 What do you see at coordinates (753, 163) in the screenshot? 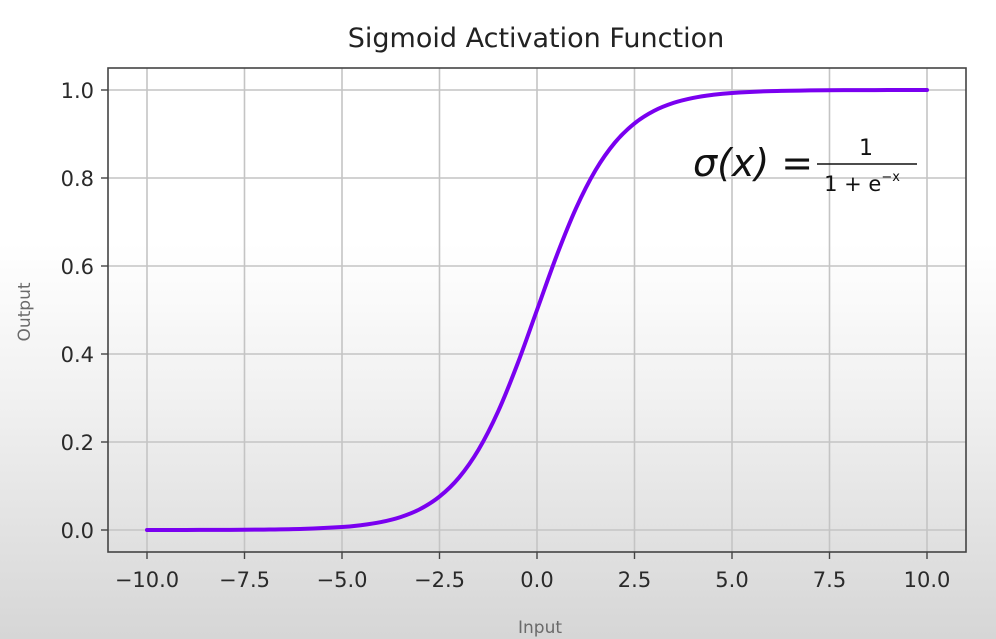
I see `formula-lhs: σ(x) =` at bounding box center [753, 163].